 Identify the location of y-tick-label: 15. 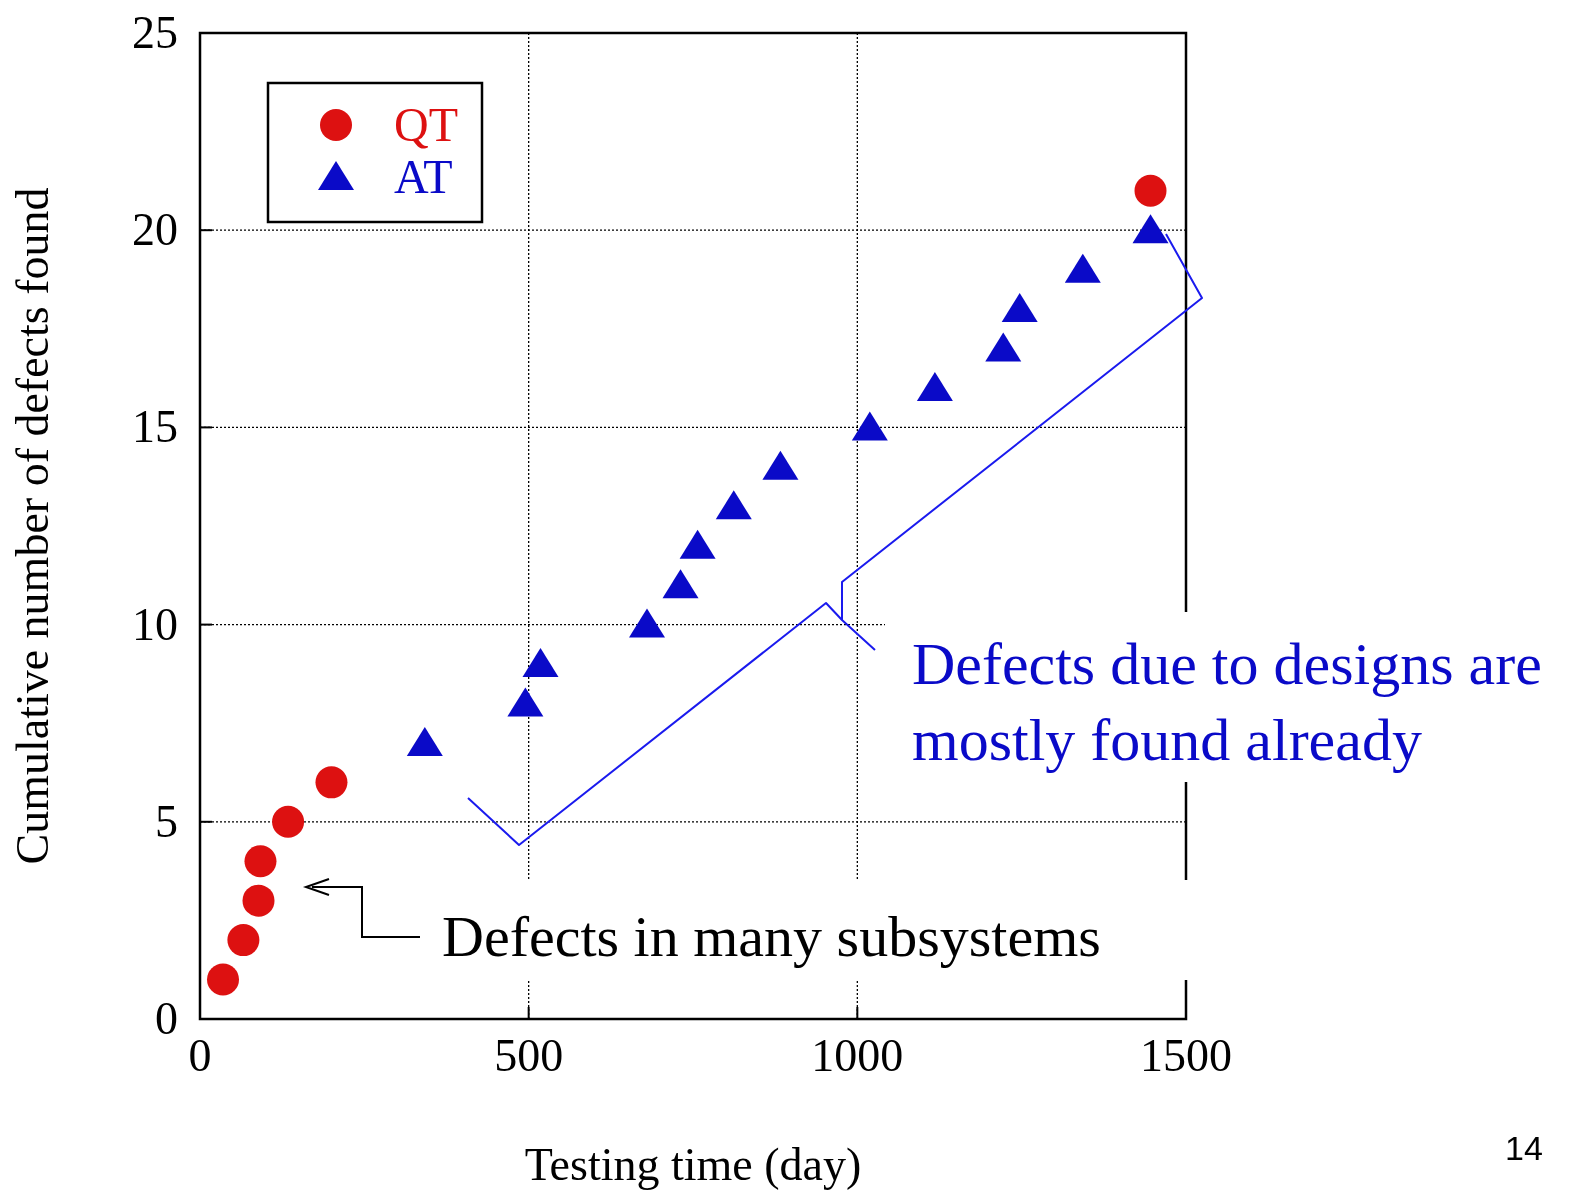
(155, 427).